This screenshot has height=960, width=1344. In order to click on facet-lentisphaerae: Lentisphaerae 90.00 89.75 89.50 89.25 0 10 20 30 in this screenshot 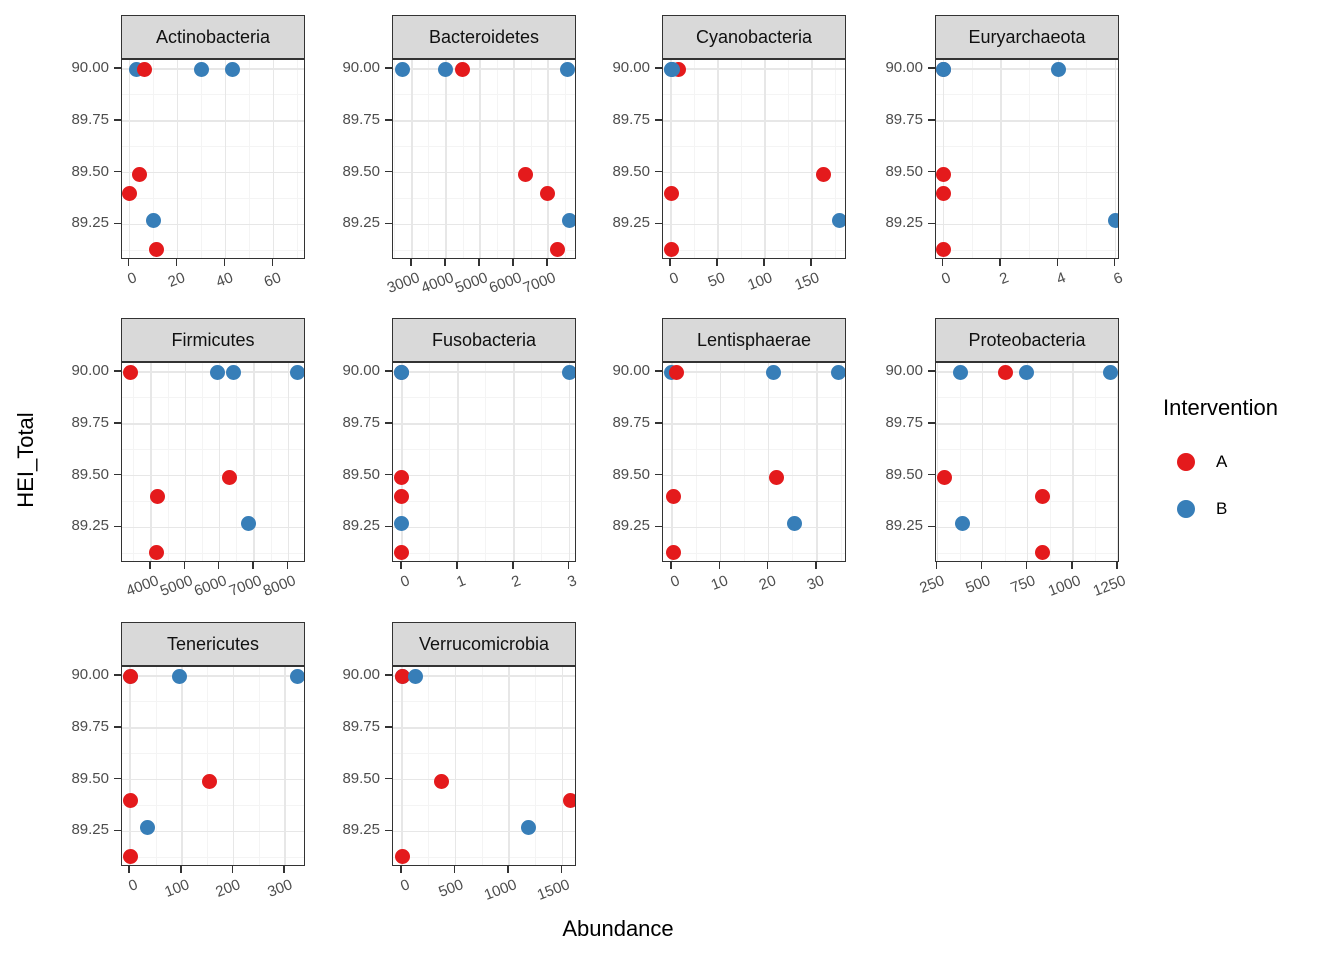, I will do `click(720, 475)`.